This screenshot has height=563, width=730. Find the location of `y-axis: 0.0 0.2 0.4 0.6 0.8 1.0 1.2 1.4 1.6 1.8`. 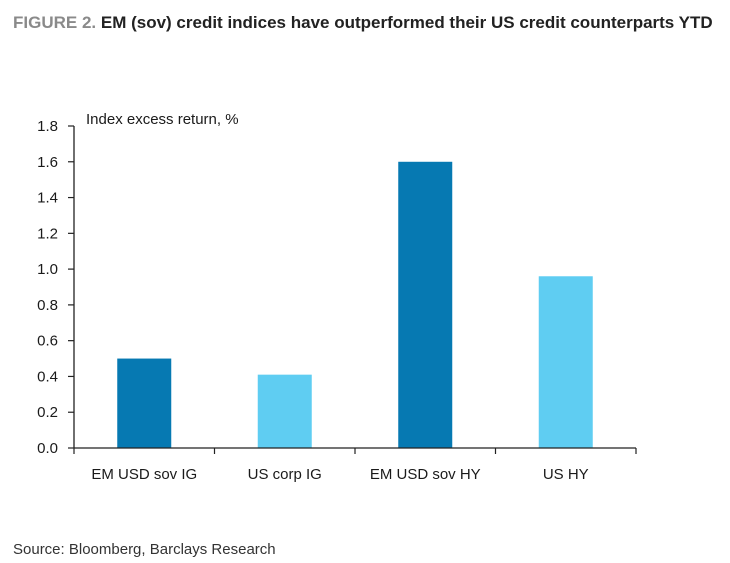

y-axis: 0.0 0.2 0.4 0.6 0.8 1.0 1.2 1.4 1.6 1.8 is located at coordinates (55, 287).